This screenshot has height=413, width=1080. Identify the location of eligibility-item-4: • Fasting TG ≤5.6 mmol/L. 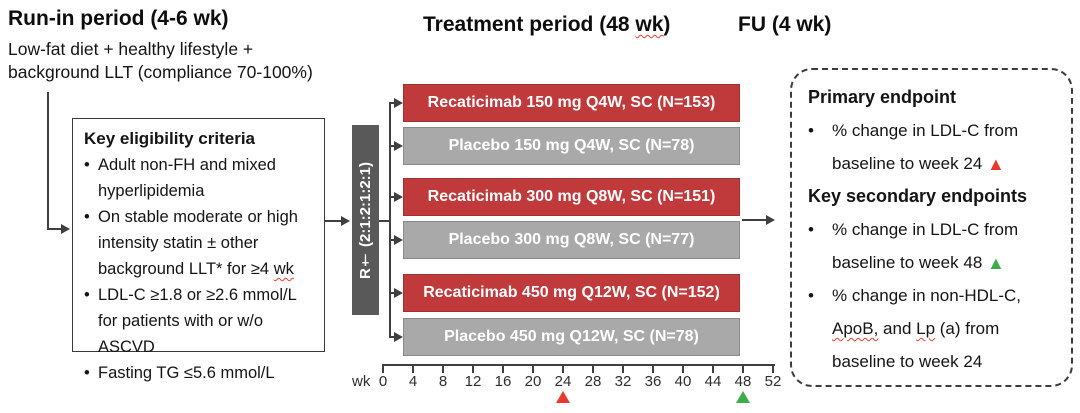
(200, 373).